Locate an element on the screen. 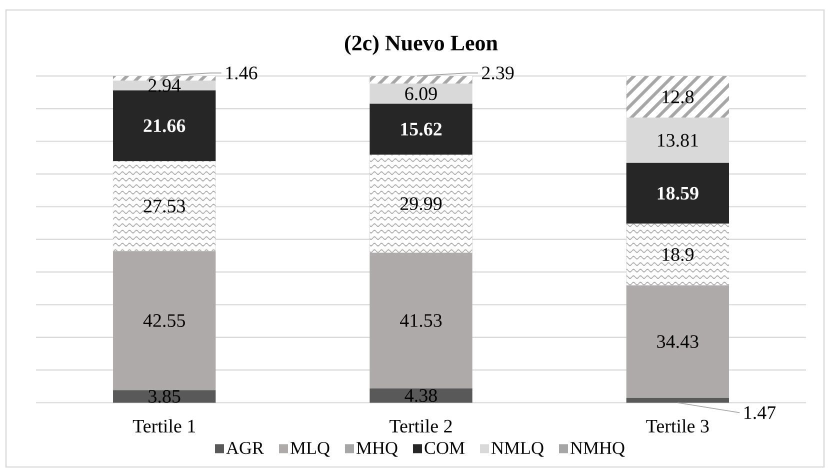 Image resolution: width=830 pixels, height=476 pixels. data-label: 3.85 is located at coordinates (164, 396).